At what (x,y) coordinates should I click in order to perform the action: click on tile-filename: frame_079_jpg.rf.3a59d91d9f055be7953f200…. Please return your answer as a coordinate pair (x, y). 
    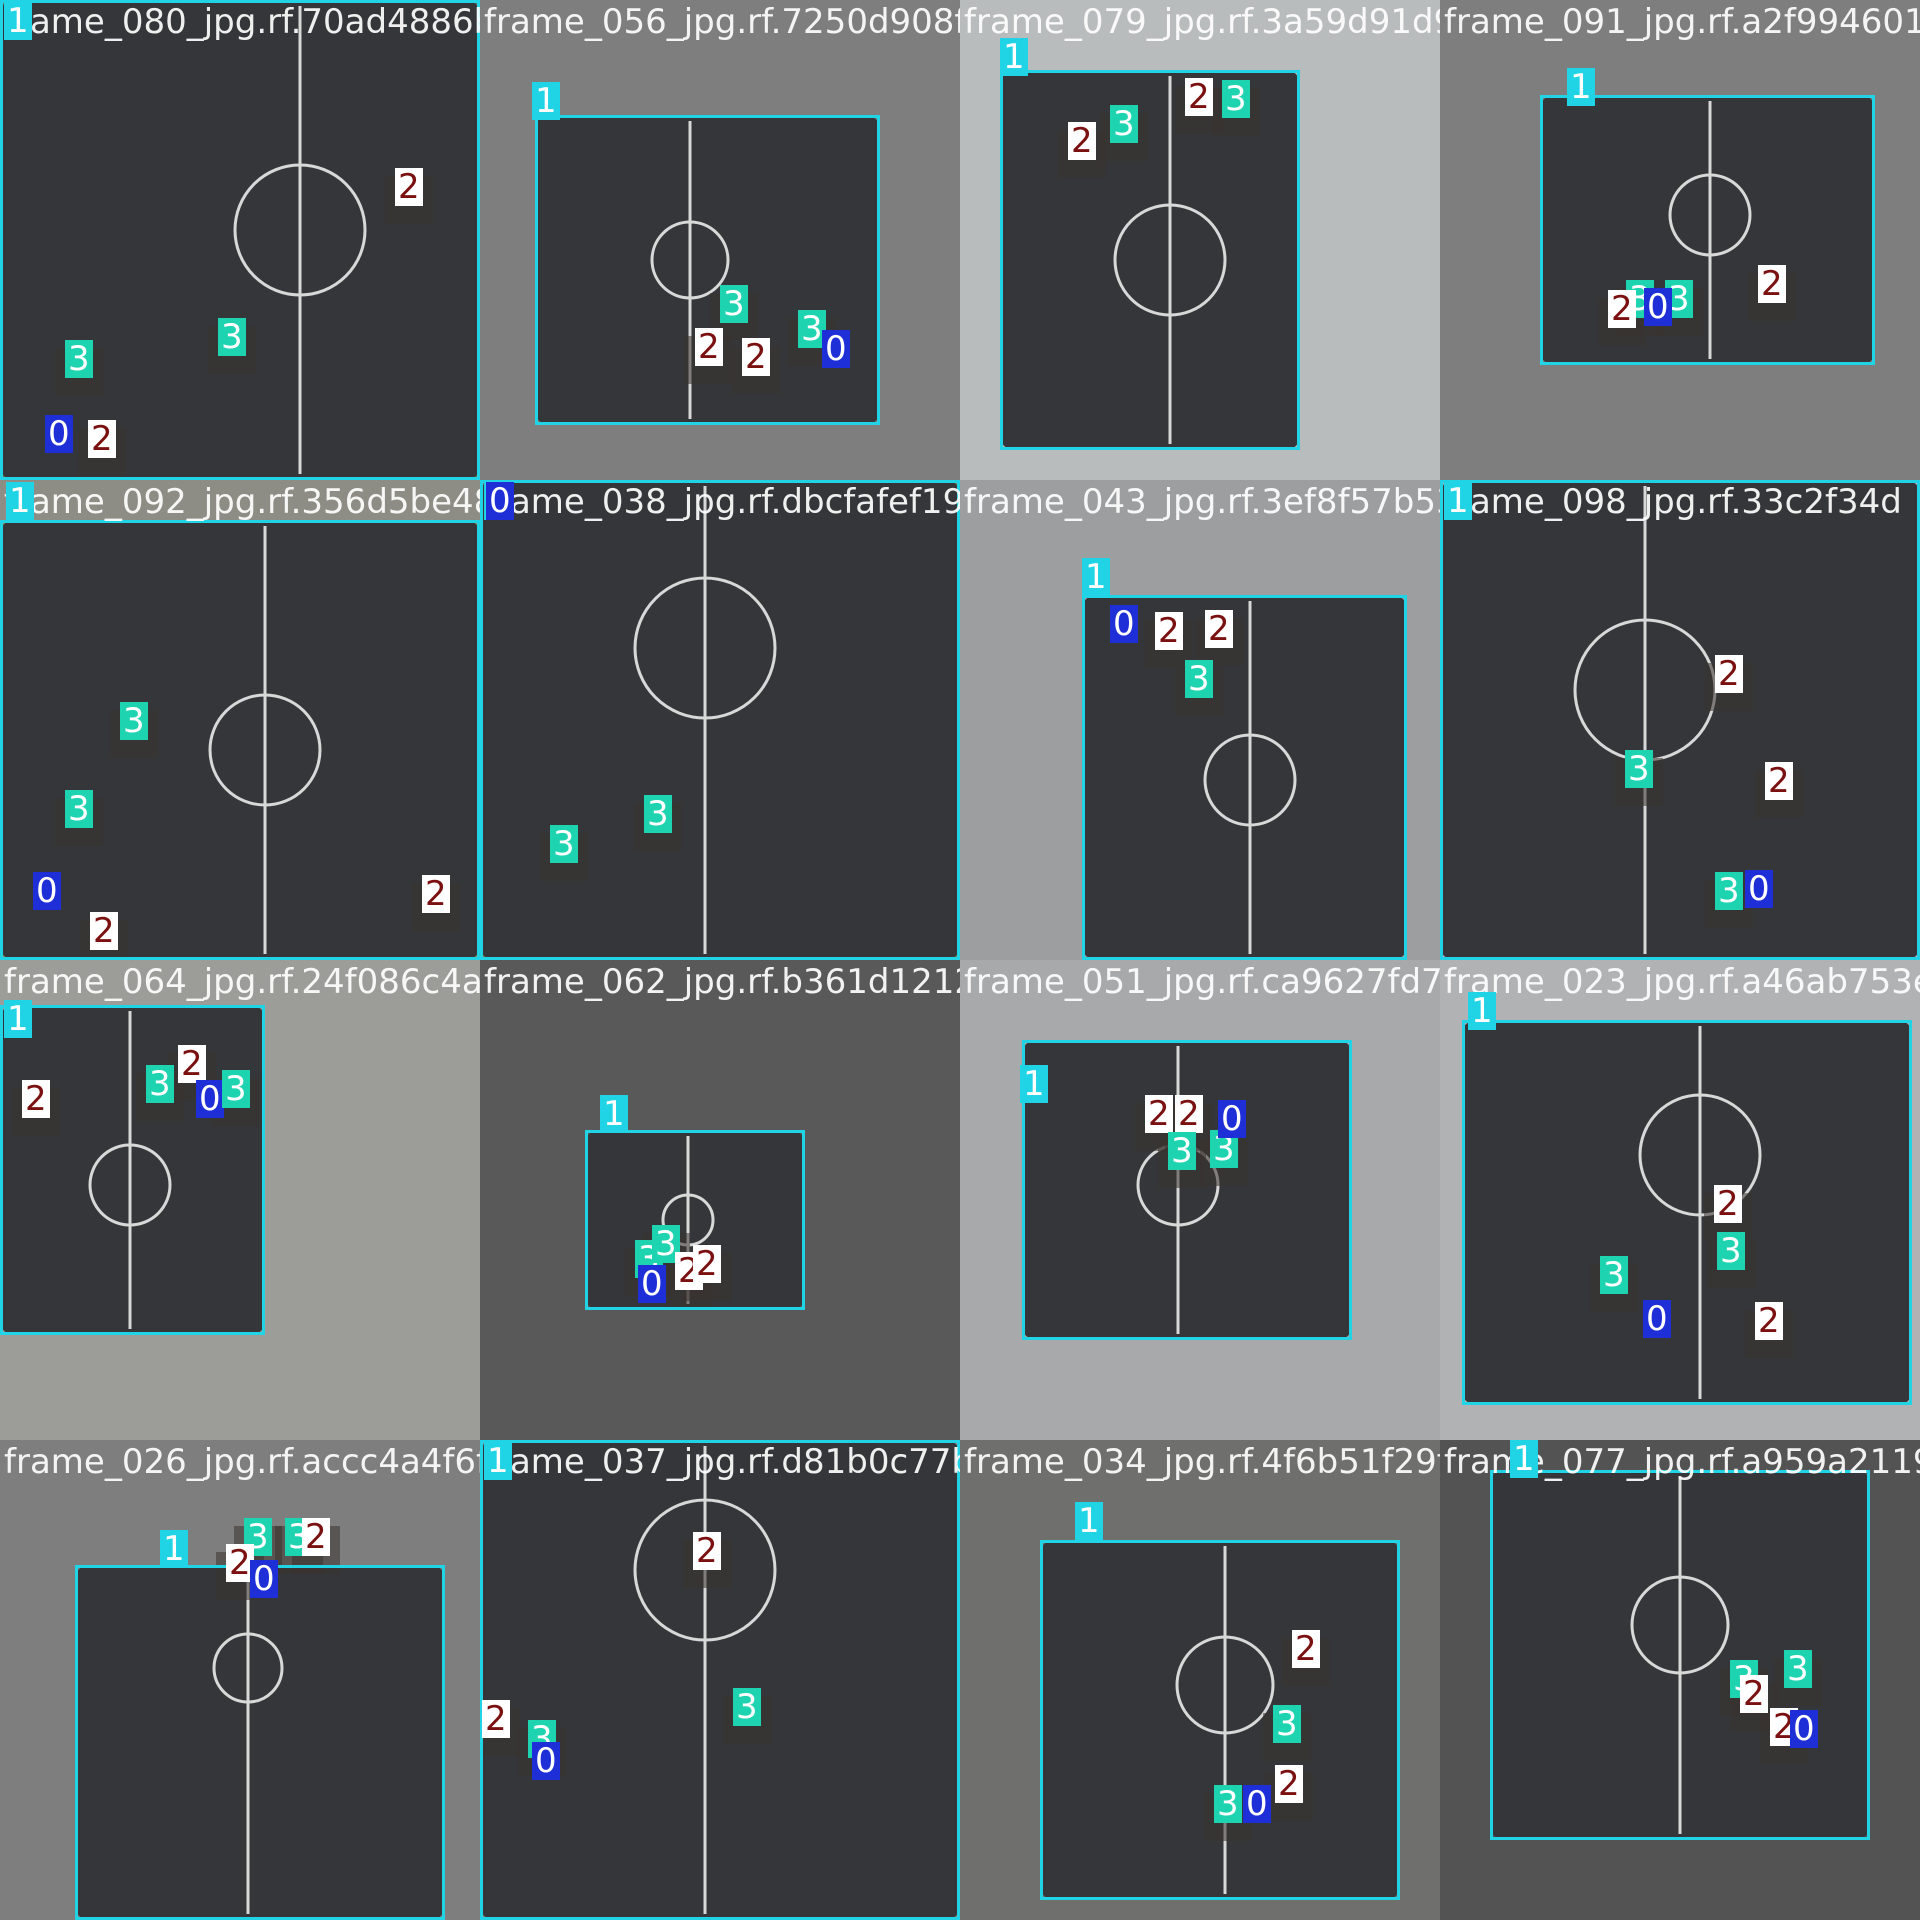
    Looking at the image, I should click on (1202, 22).